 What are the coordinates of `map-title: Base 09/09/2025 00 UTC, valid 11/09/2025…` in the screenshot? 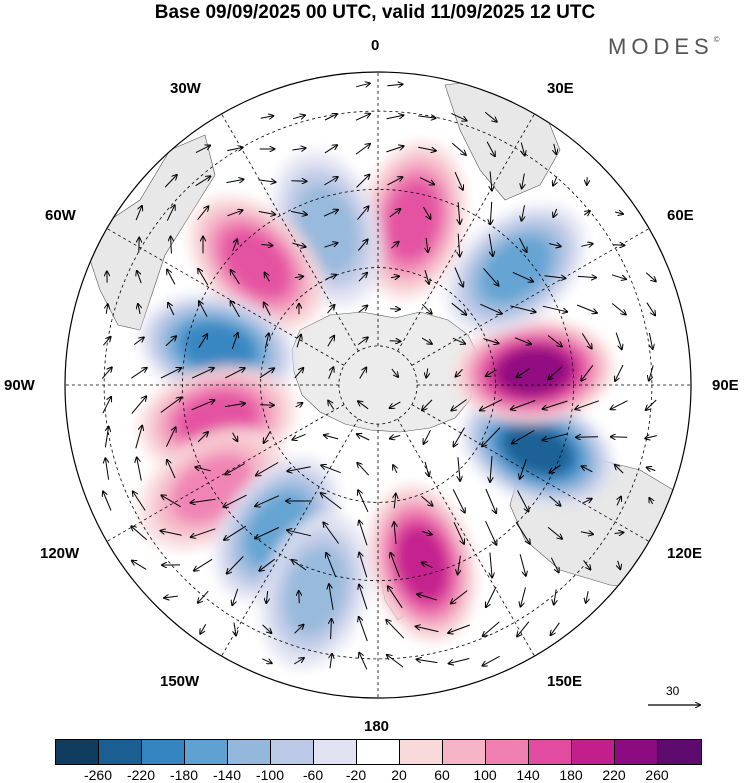 It's located at (375, 12).